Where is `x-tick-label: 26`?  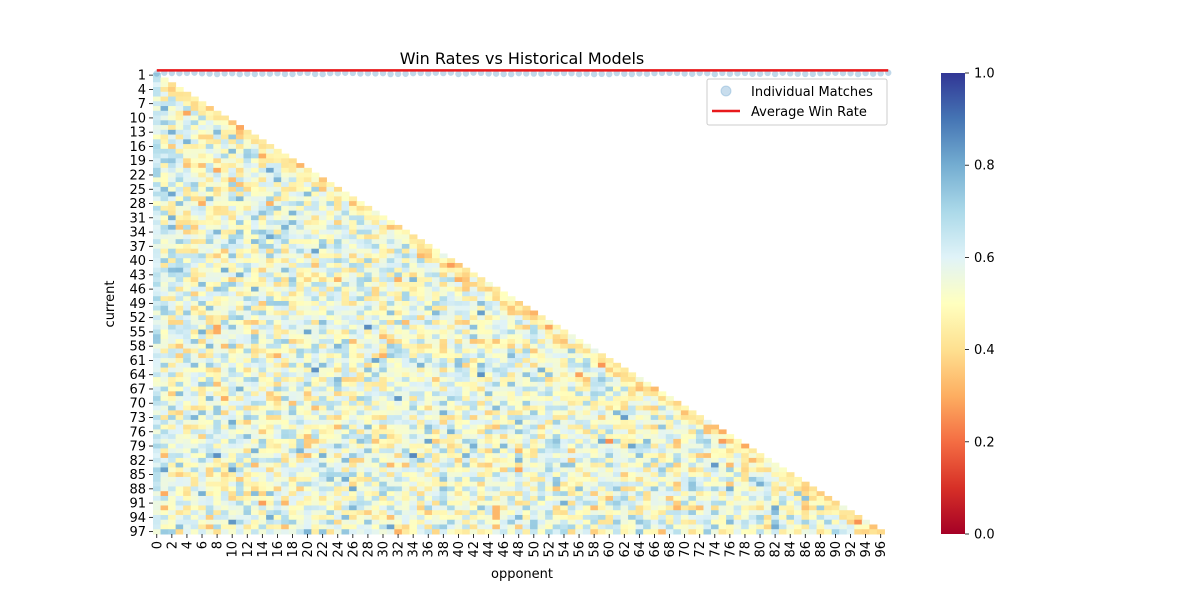 x-tick-label: 26 is located at coordinates (353, 549).